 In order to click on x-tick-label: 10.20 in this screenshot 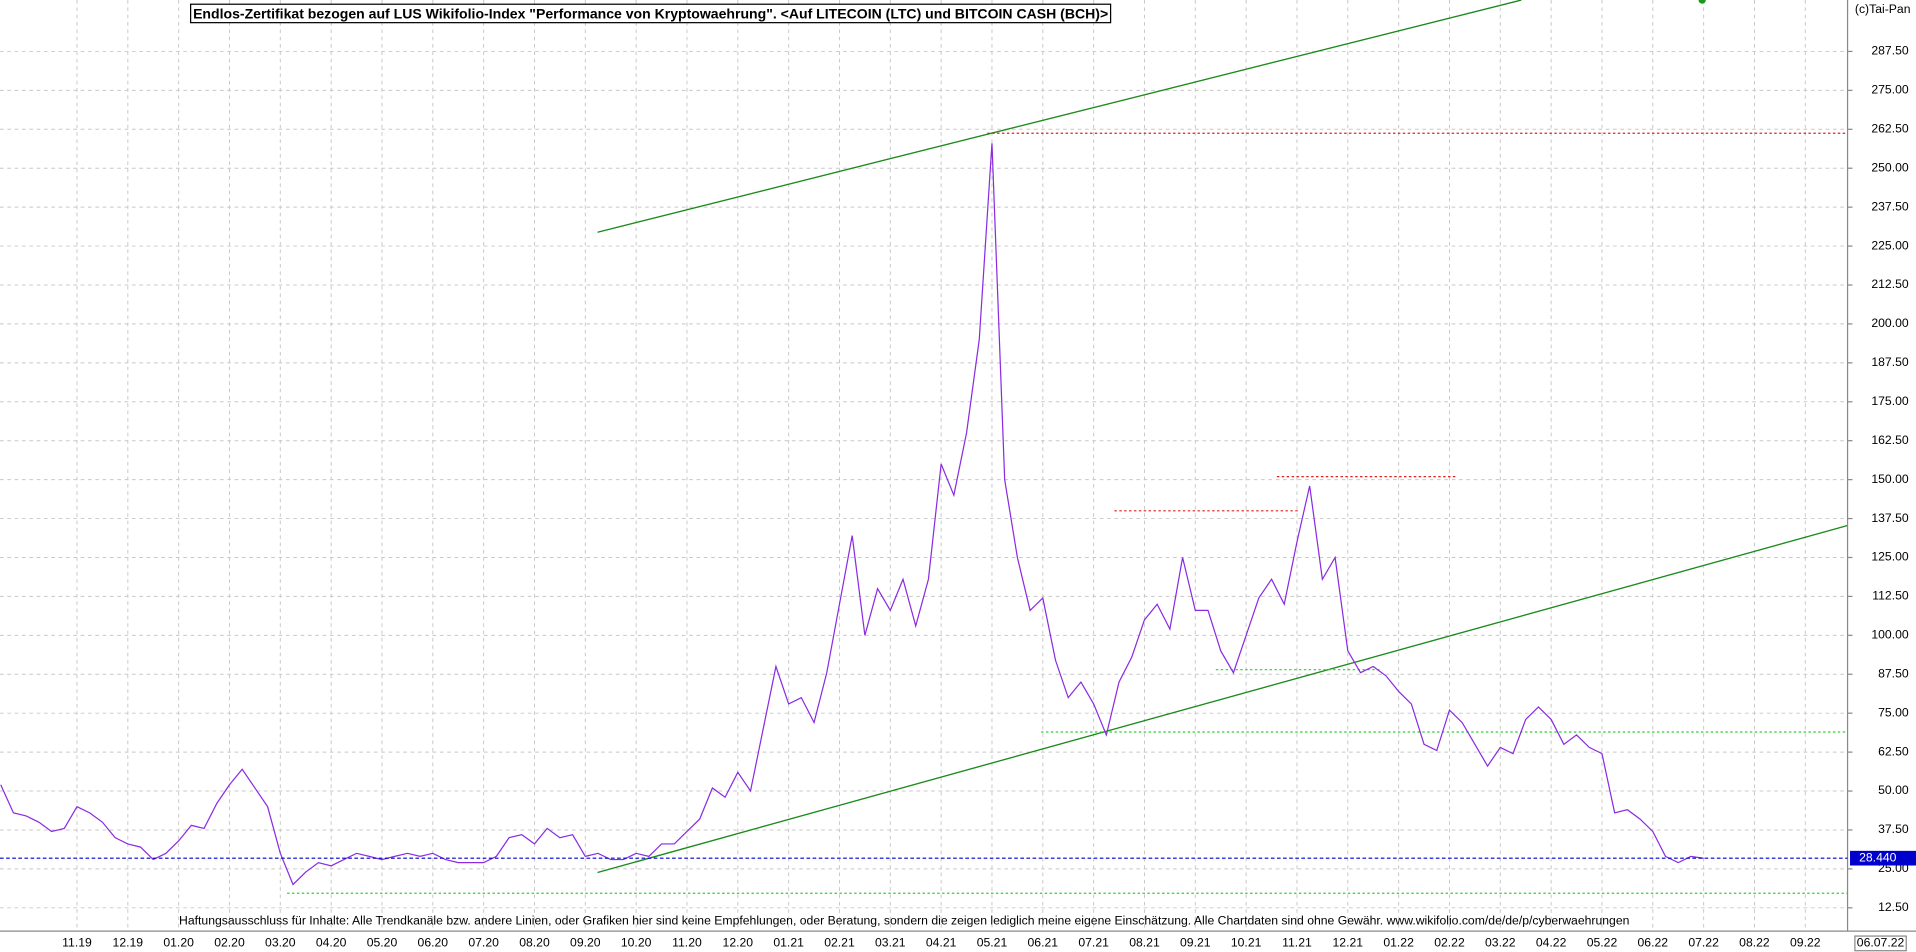, I will do `click(636, 943)`.